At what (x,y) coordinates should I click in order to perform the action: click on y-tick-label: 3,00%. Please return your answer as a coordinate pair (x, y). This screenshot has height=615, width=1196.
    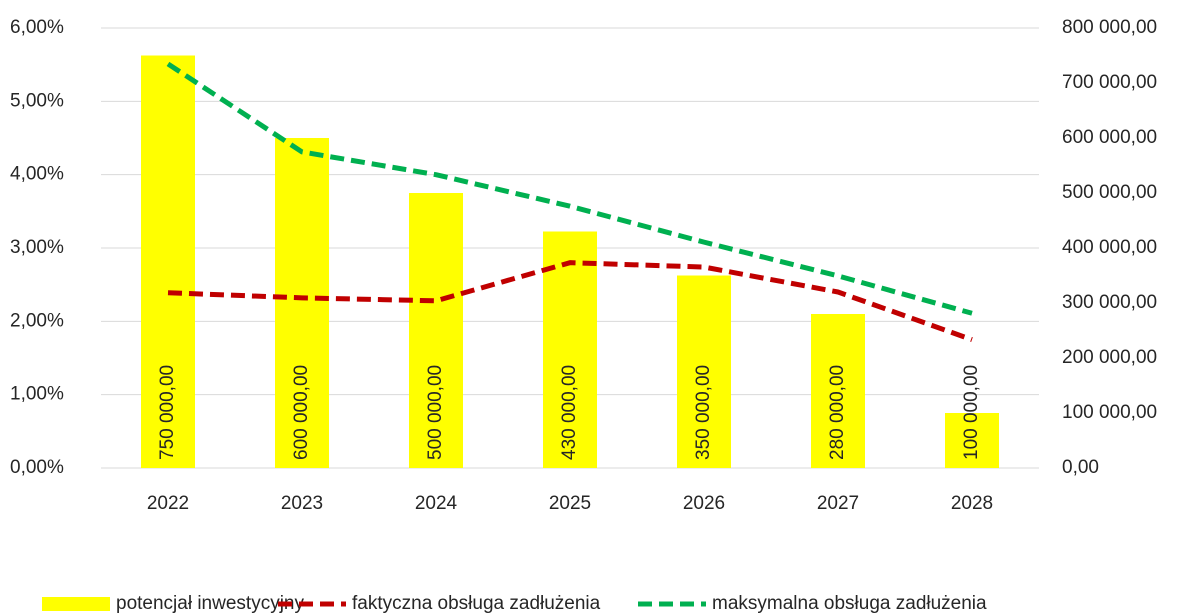
    Looking at the image, I should click on (37, 247).